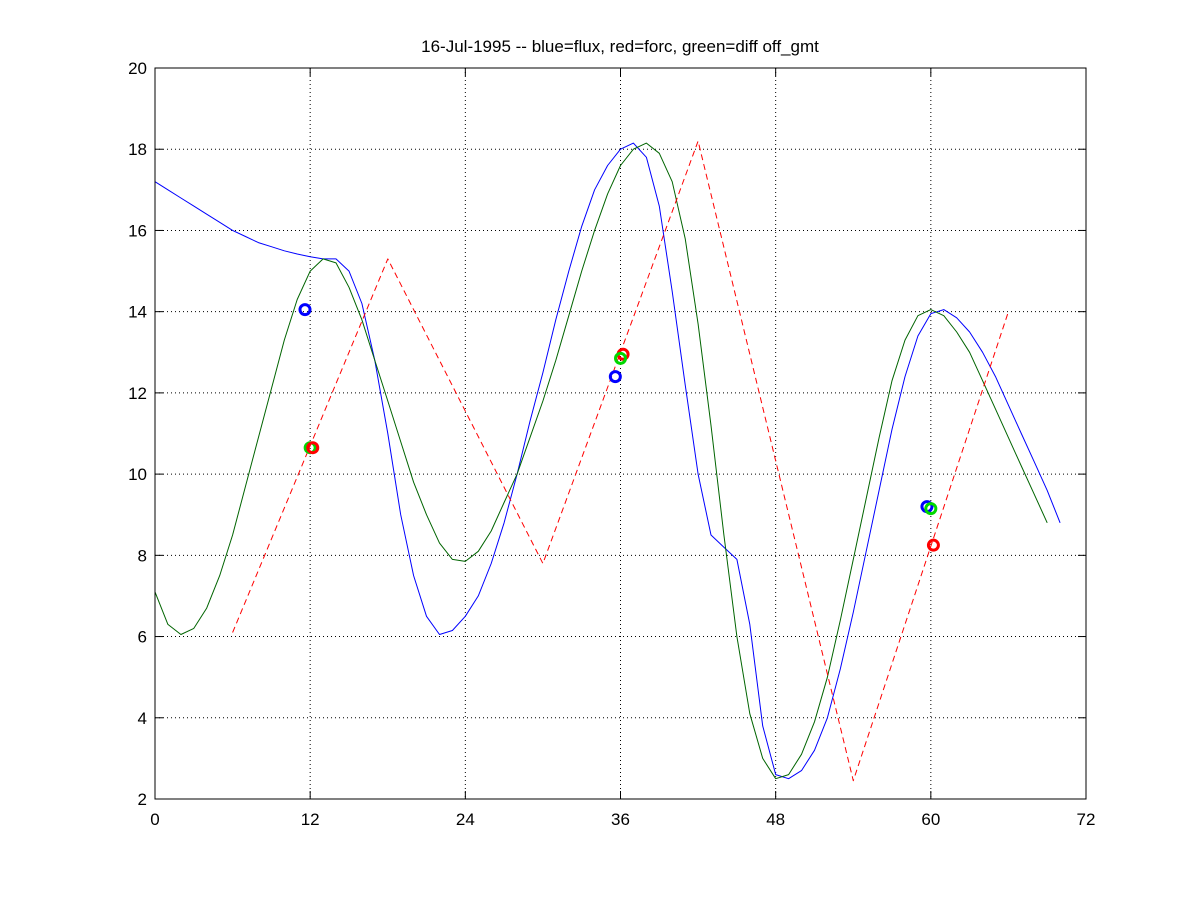 The width and height of the screenshot is (1200, 900). I want to click on y-tick-label: 4, so click(142, 718).